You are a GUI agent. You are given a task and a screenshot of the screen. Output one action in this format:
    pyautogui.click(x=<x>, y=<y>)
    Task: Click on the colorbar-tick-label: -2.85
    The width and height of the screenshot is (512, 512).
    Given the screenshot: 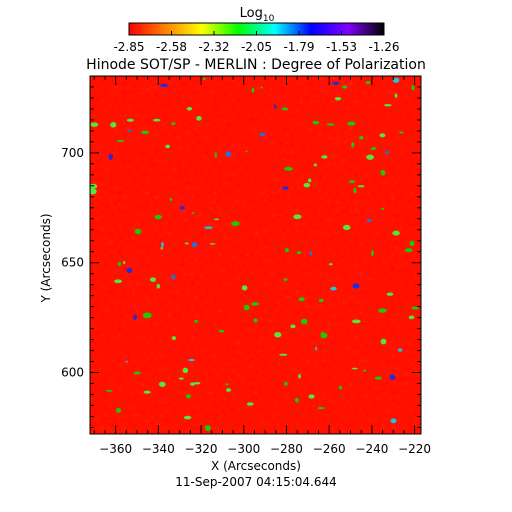 What is the action you would take?
    pyautogui.click(x=128, y=47)
    